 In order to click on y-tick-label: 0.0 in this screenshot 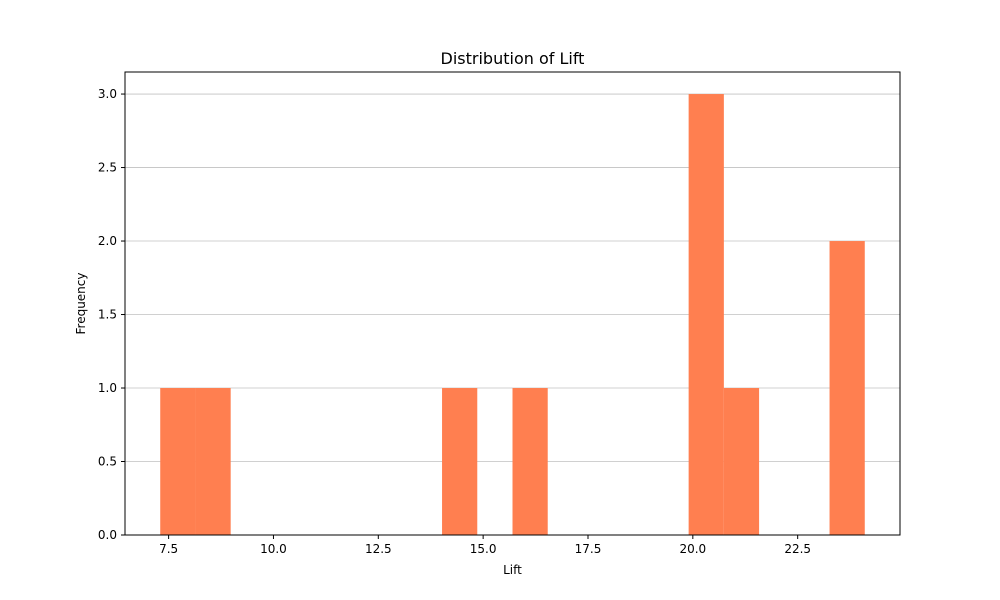, I will do `click(107, 535)`.